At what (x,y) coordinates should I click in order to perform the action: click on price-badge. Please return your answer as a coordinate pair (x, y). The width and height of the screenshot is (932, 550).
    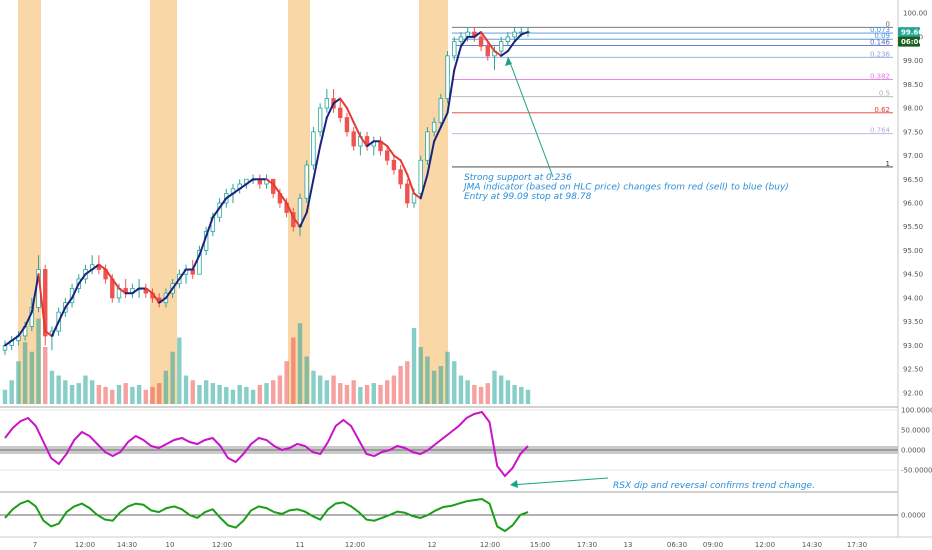
    Looking at the image, I should click on (909, 41).